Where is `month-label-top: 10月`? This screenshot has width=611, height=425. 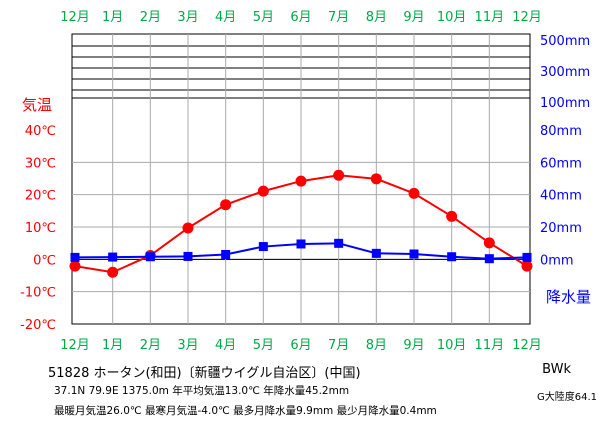
month-label-top: 10月 is located at coordinates (452, 17).